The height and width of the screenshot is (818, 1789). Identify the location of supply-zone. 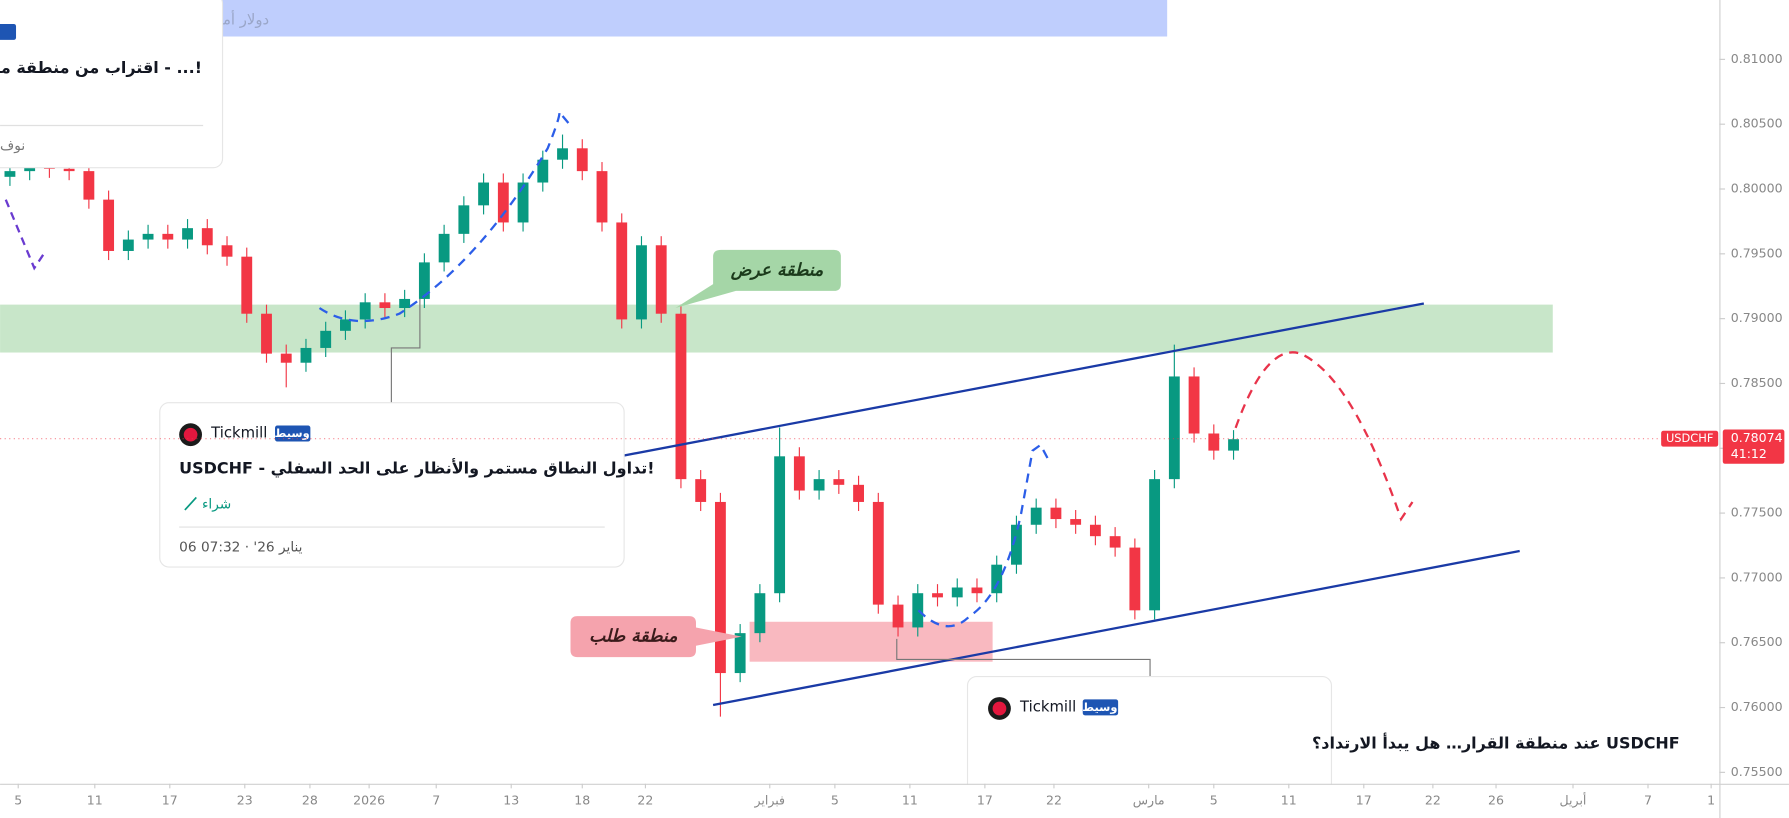
(776, 328).